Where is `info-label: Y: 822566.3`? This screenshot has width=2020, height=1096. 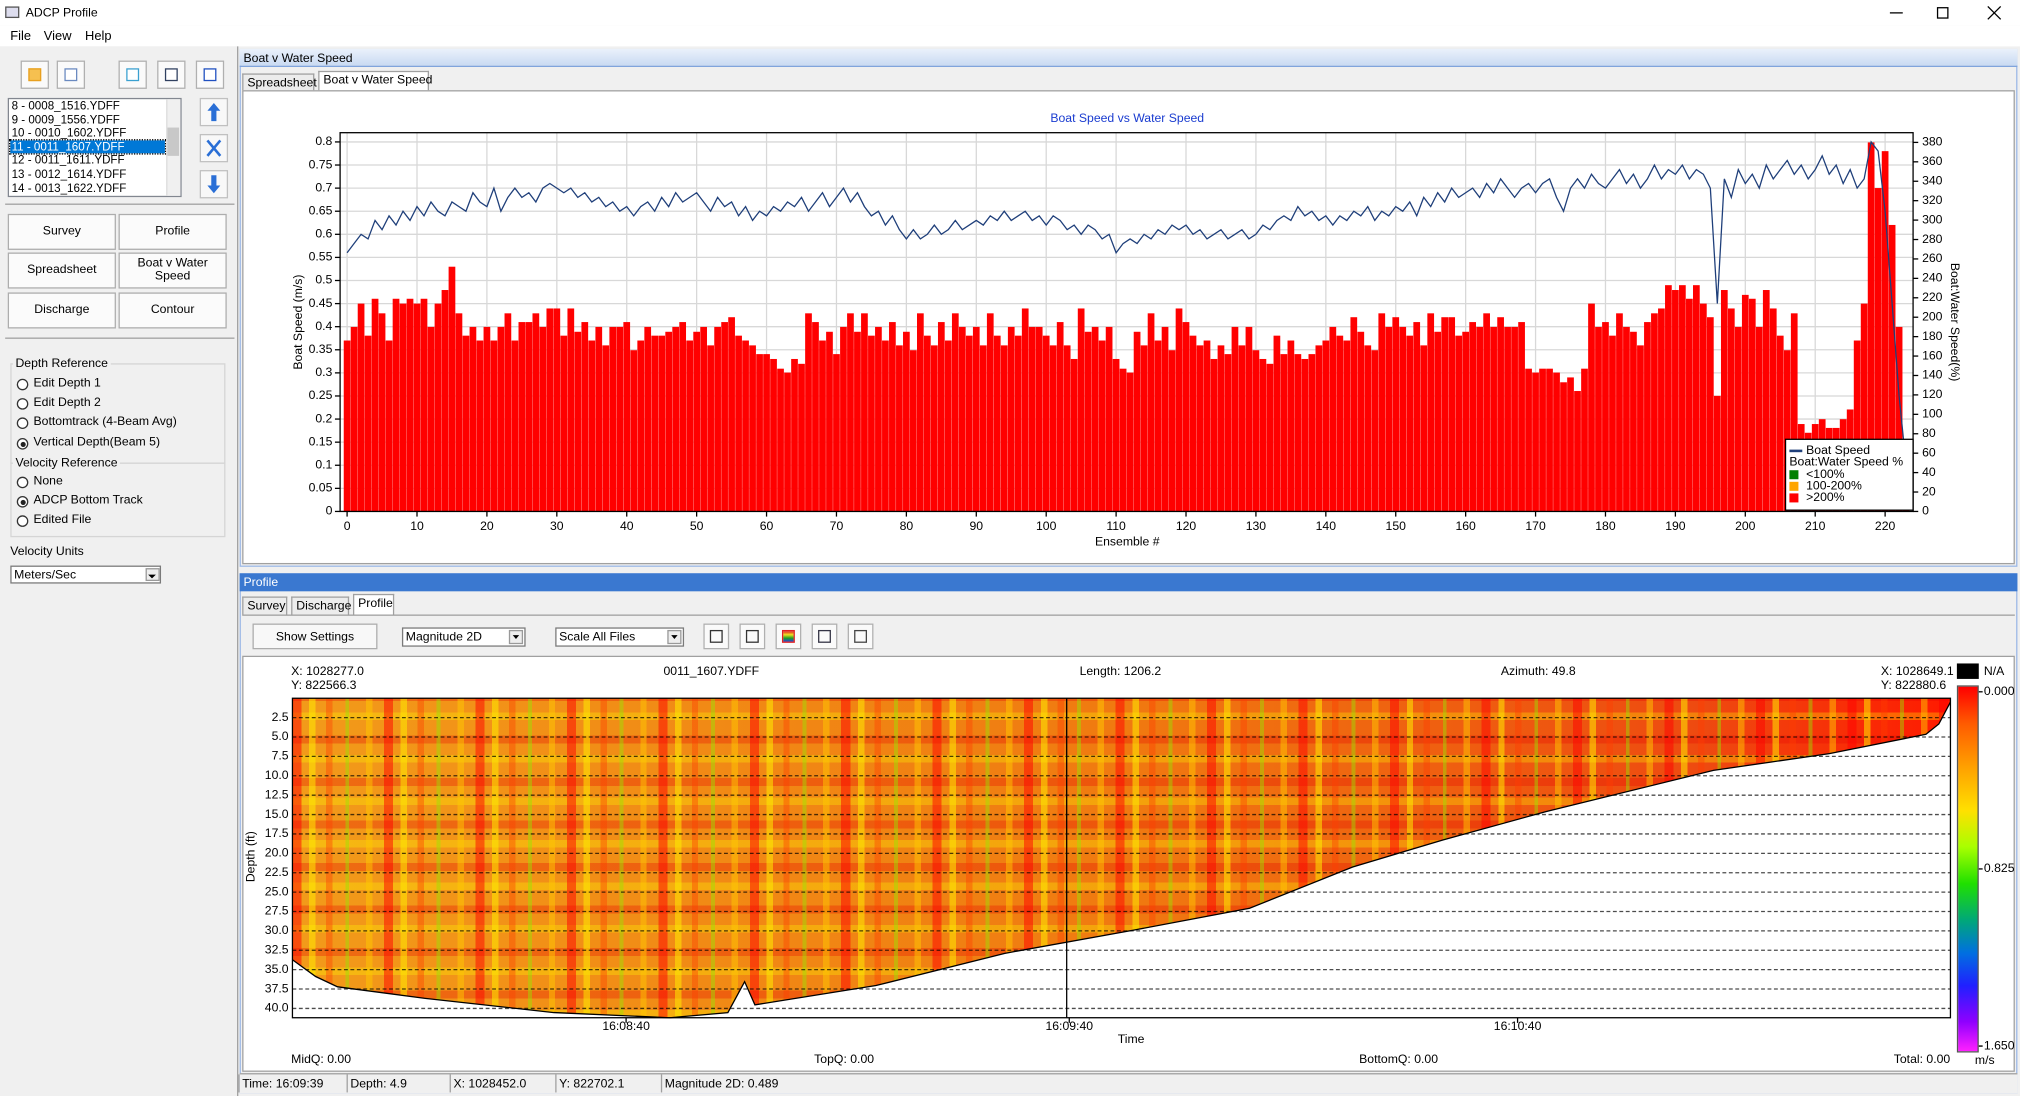
info-label: Y: 822566.3 is located at coordinates (323, 686).